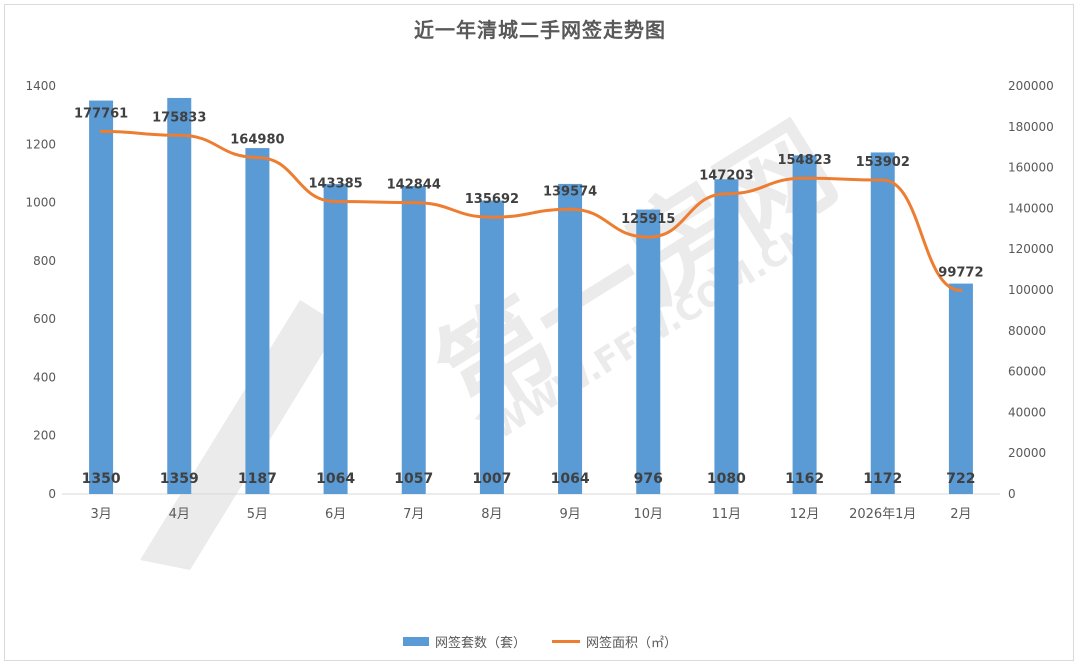  What do you see at coordinates (632, 643) in the screenshot?
I see `legend-label-line: 网签面积（㎡）` at bounding box center [632, 643].